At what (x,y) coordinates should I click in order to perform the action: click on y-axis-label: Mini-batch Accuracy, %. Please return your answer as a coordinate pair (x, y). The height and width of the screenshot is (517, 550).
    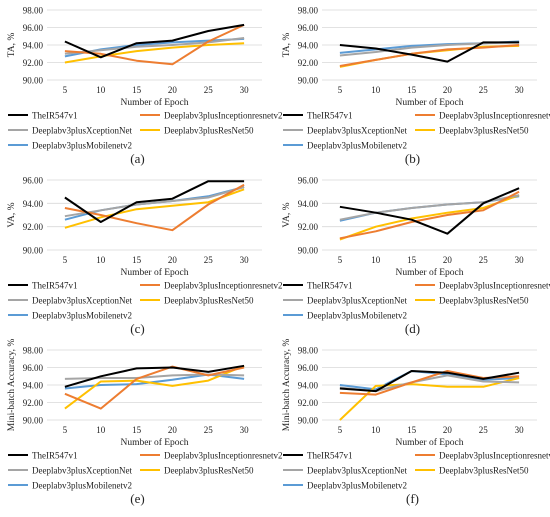
    Looking at the image, I should click on (12, 385).